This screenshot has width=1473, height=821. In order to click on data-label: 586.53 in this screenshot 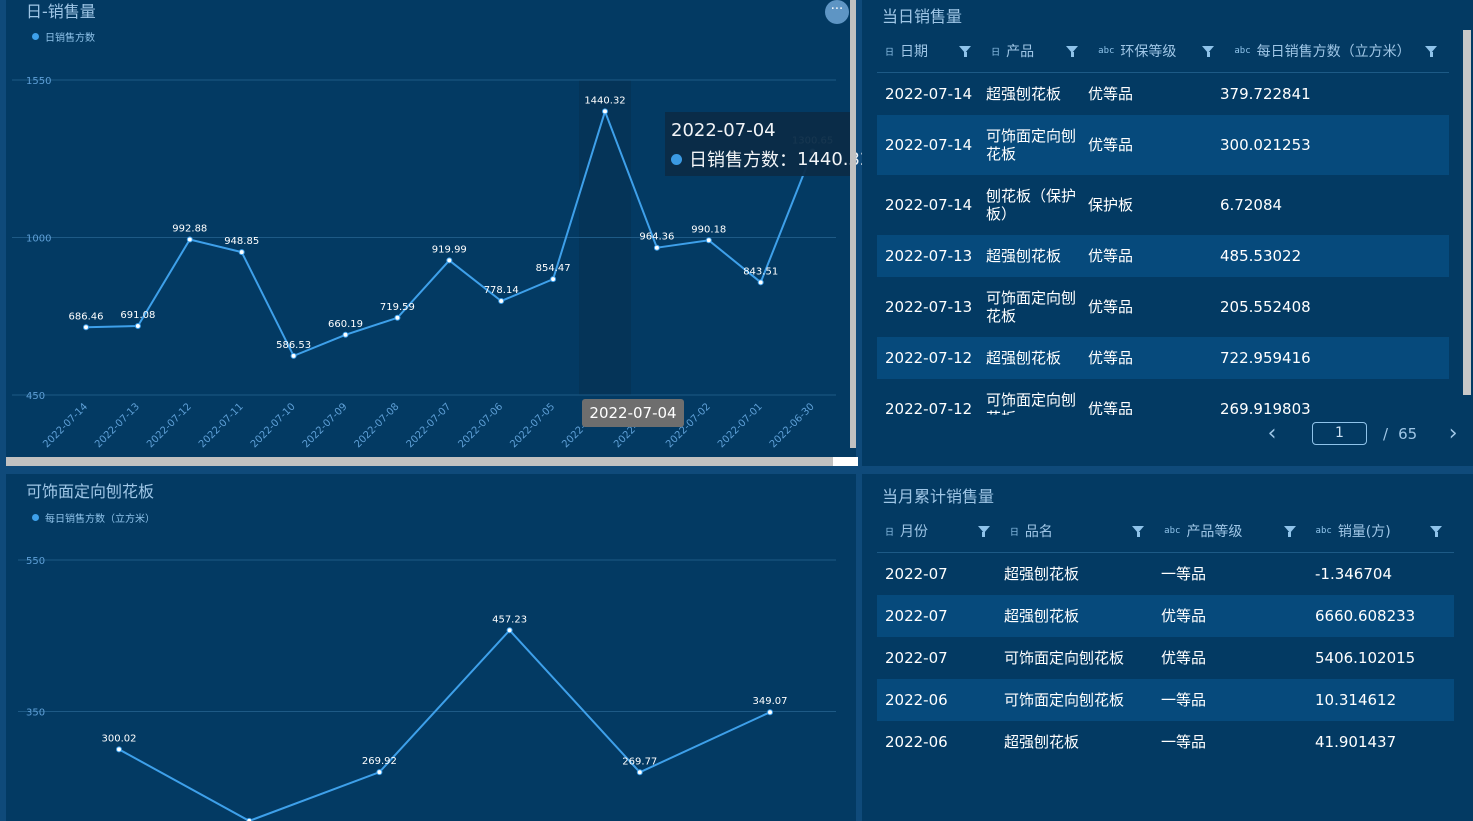, I will do `click(293, 345)`.